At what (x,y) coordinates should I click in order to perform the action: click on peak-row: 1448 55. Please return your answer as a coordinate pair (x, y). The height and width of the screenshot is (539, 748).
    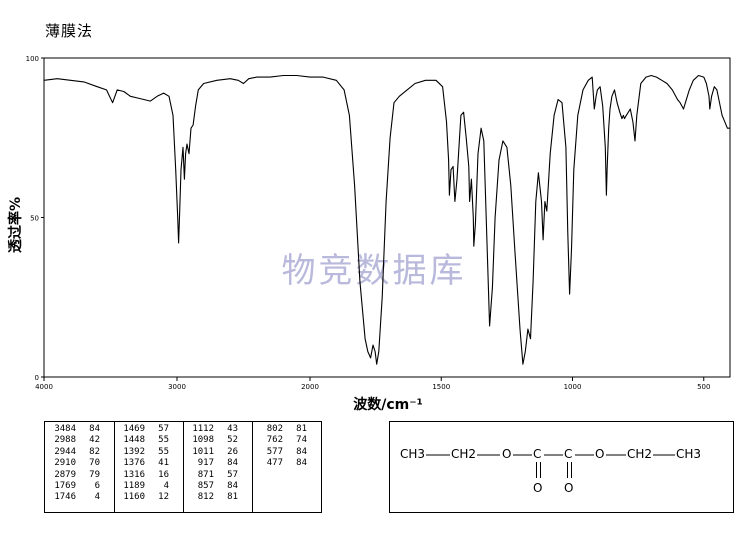
    Looking at the image, I should click on (143, 440).